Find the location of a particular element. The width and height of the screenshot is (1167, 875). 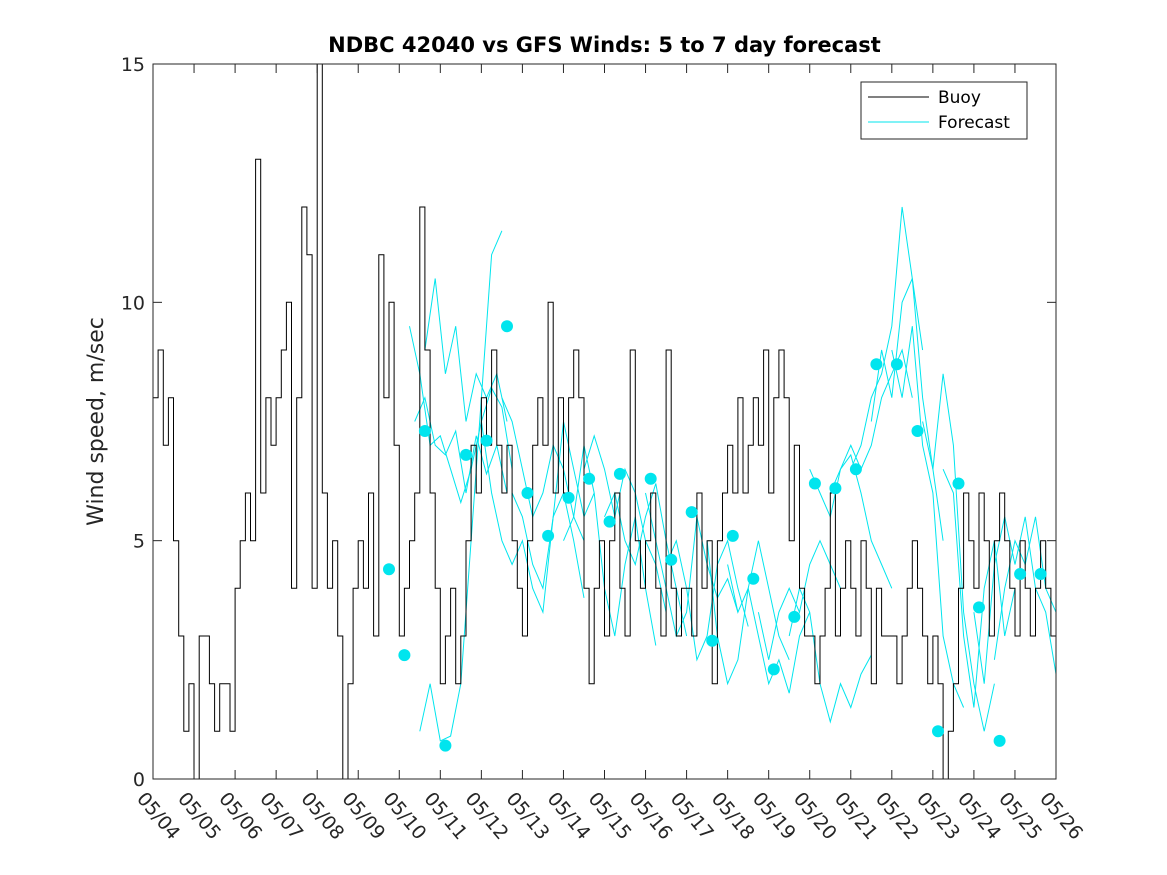

y-tick-label-0: 0 is located at coordinates (139, 780).